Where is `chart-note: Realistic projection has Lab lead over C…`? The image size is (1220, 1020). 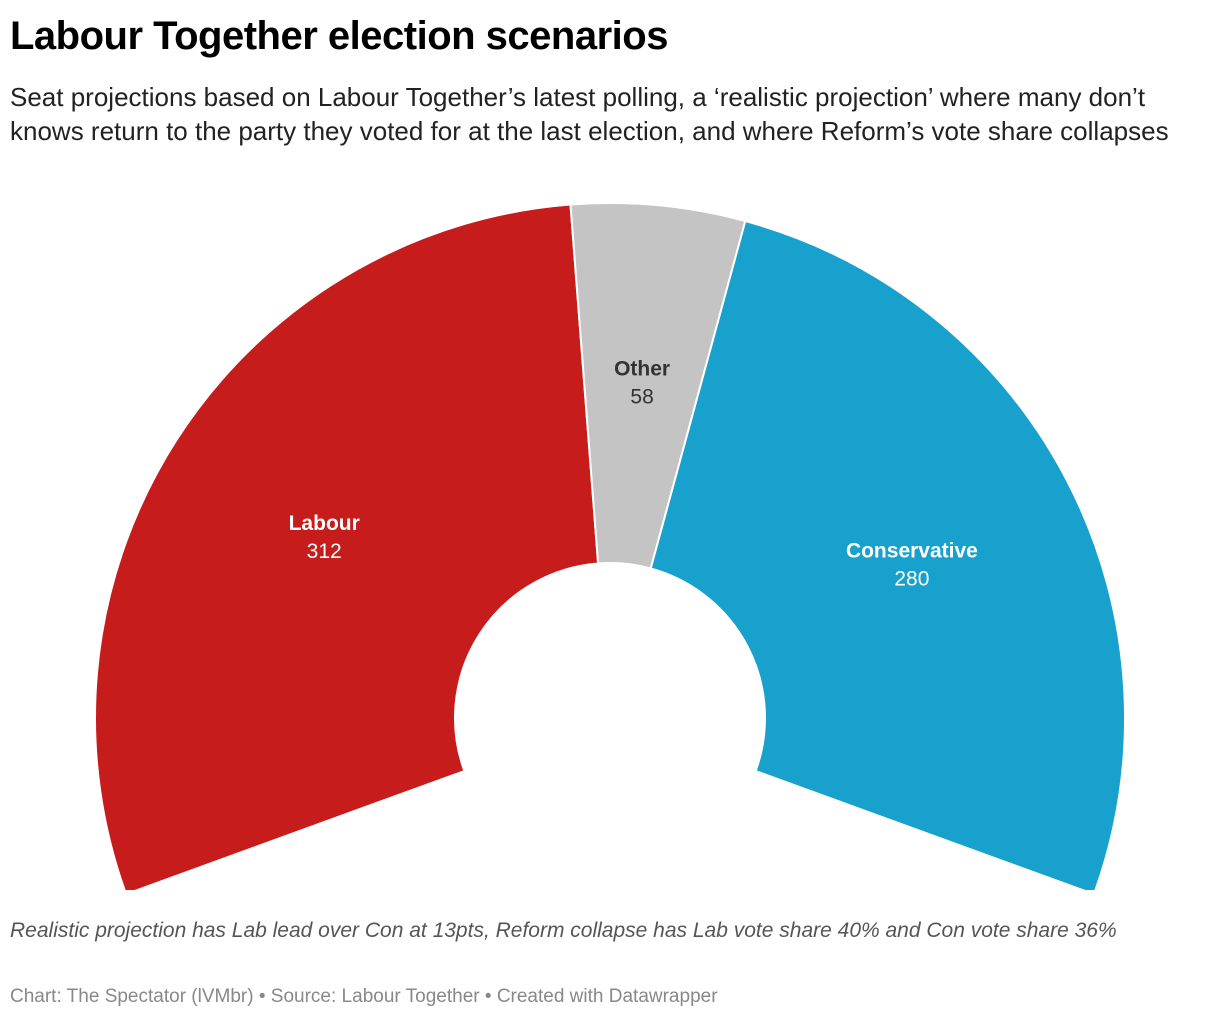 chart-note: Realistic projection has Lab lead over C… is located at coordinates (563, 930).